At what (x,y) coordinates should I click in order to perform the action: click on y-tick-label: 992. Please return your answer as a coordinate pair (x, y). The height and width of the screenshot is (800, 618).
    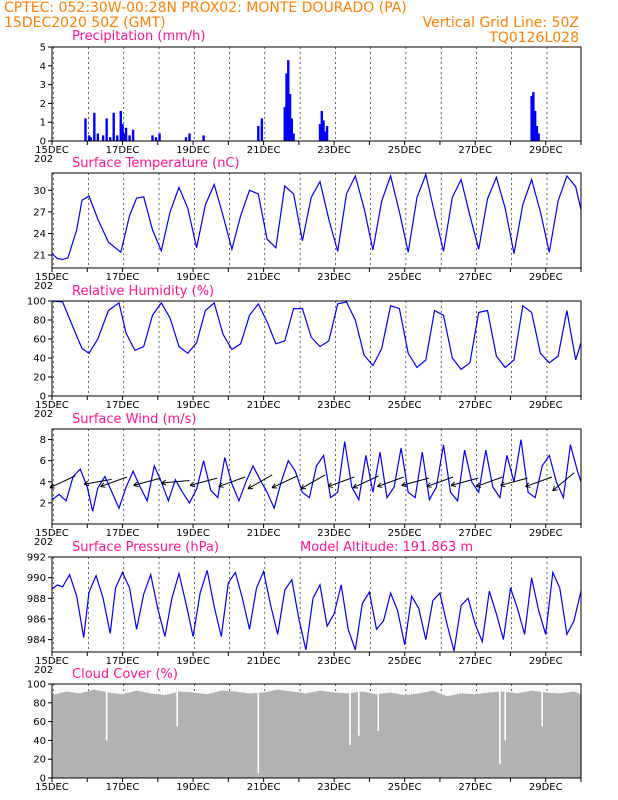
    Looking at the image, I should click on (36, 558).